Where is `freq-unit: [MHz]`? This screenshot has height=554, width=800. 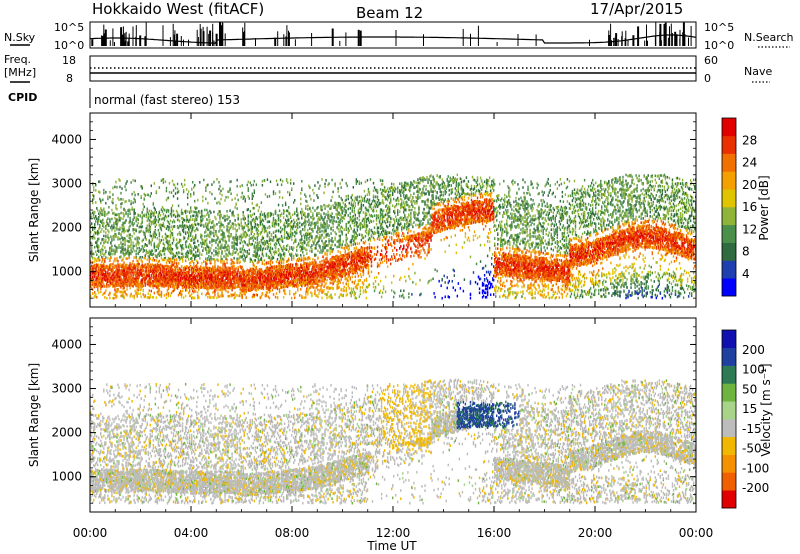 freq-unit: [MHz] is located at coordinates (20, 72).